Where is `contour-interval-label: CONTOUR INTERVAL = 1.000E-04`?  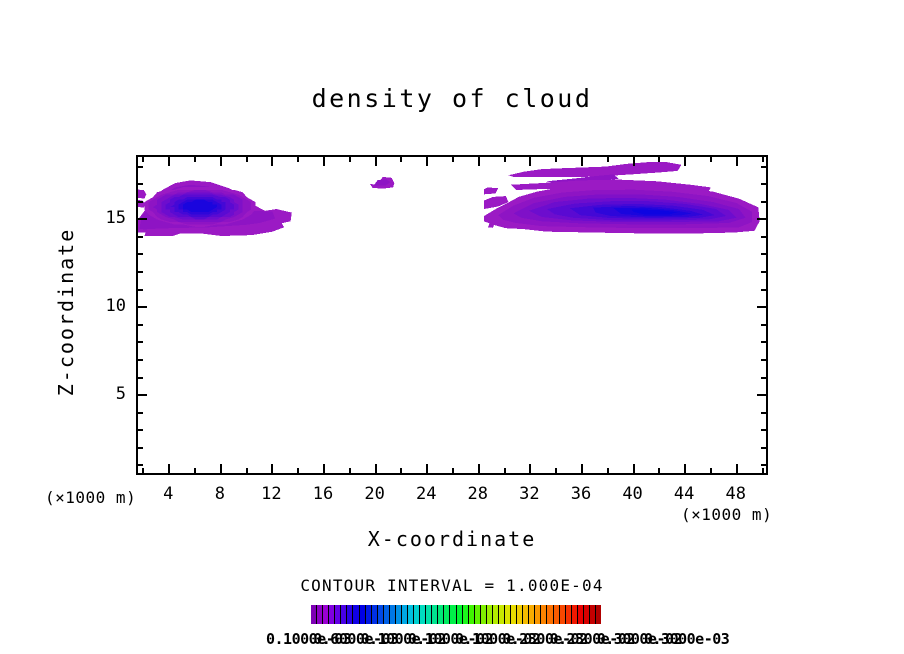 contour-interval-label: CONTOUR INTERVAL = 1.000E-04 is located at coordinates (452, 585).